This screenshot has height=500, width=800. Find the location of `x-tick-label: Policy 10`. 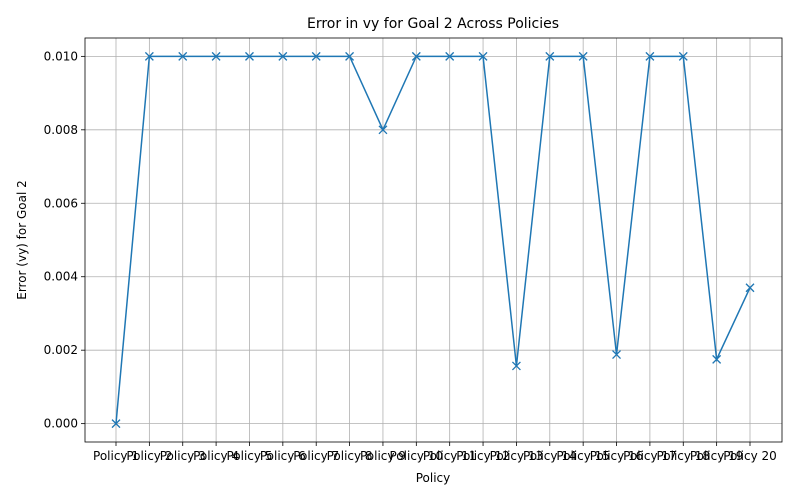

x-tick-label: Policy 10 is located at coordinates (417, 456).